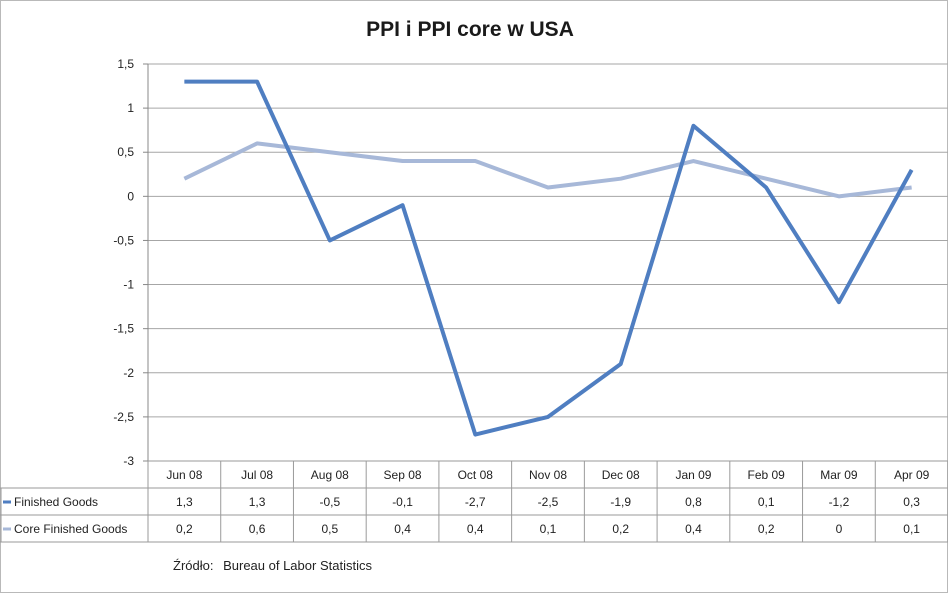 Image resolution: width=948 pixels, height=593 pixels. I want to click on x-category-label: Aug 08, so click(330, 475).